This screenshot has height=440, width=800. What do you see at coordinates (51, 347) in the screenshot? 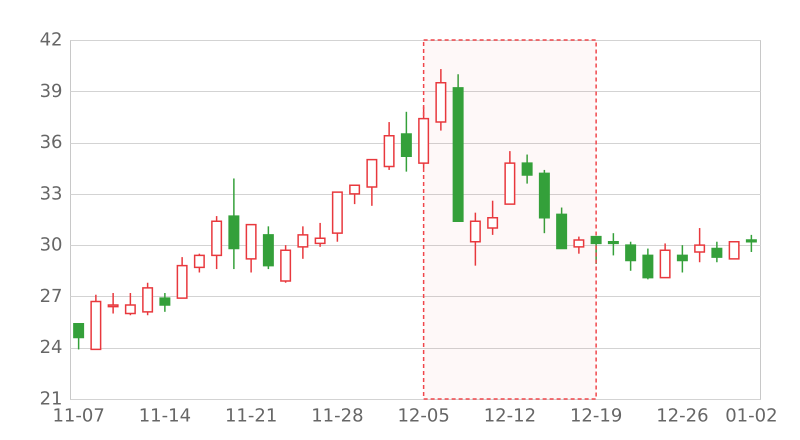
I see `y-tick-label: 24` at bounding box center [51, 347].